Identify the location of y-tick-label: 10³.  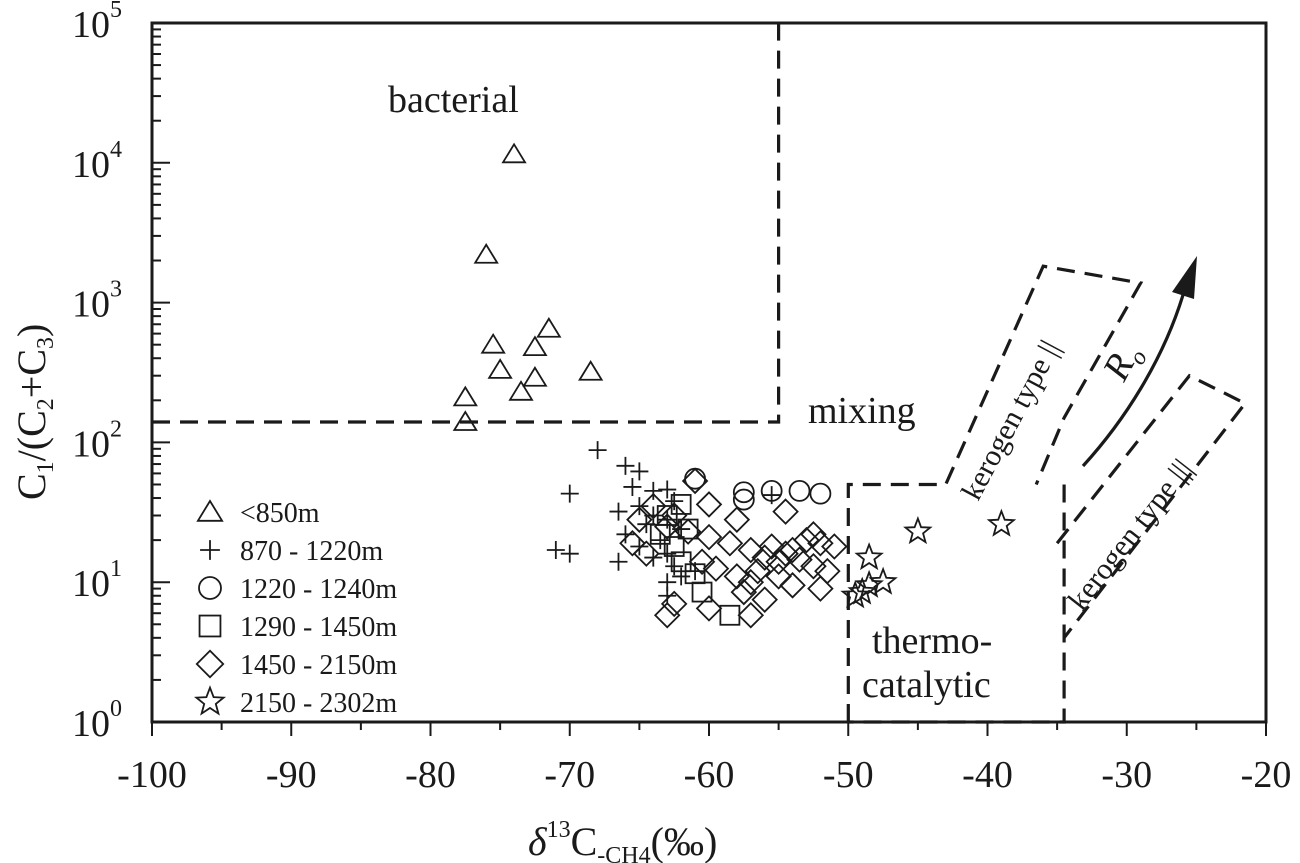
(97, 301).